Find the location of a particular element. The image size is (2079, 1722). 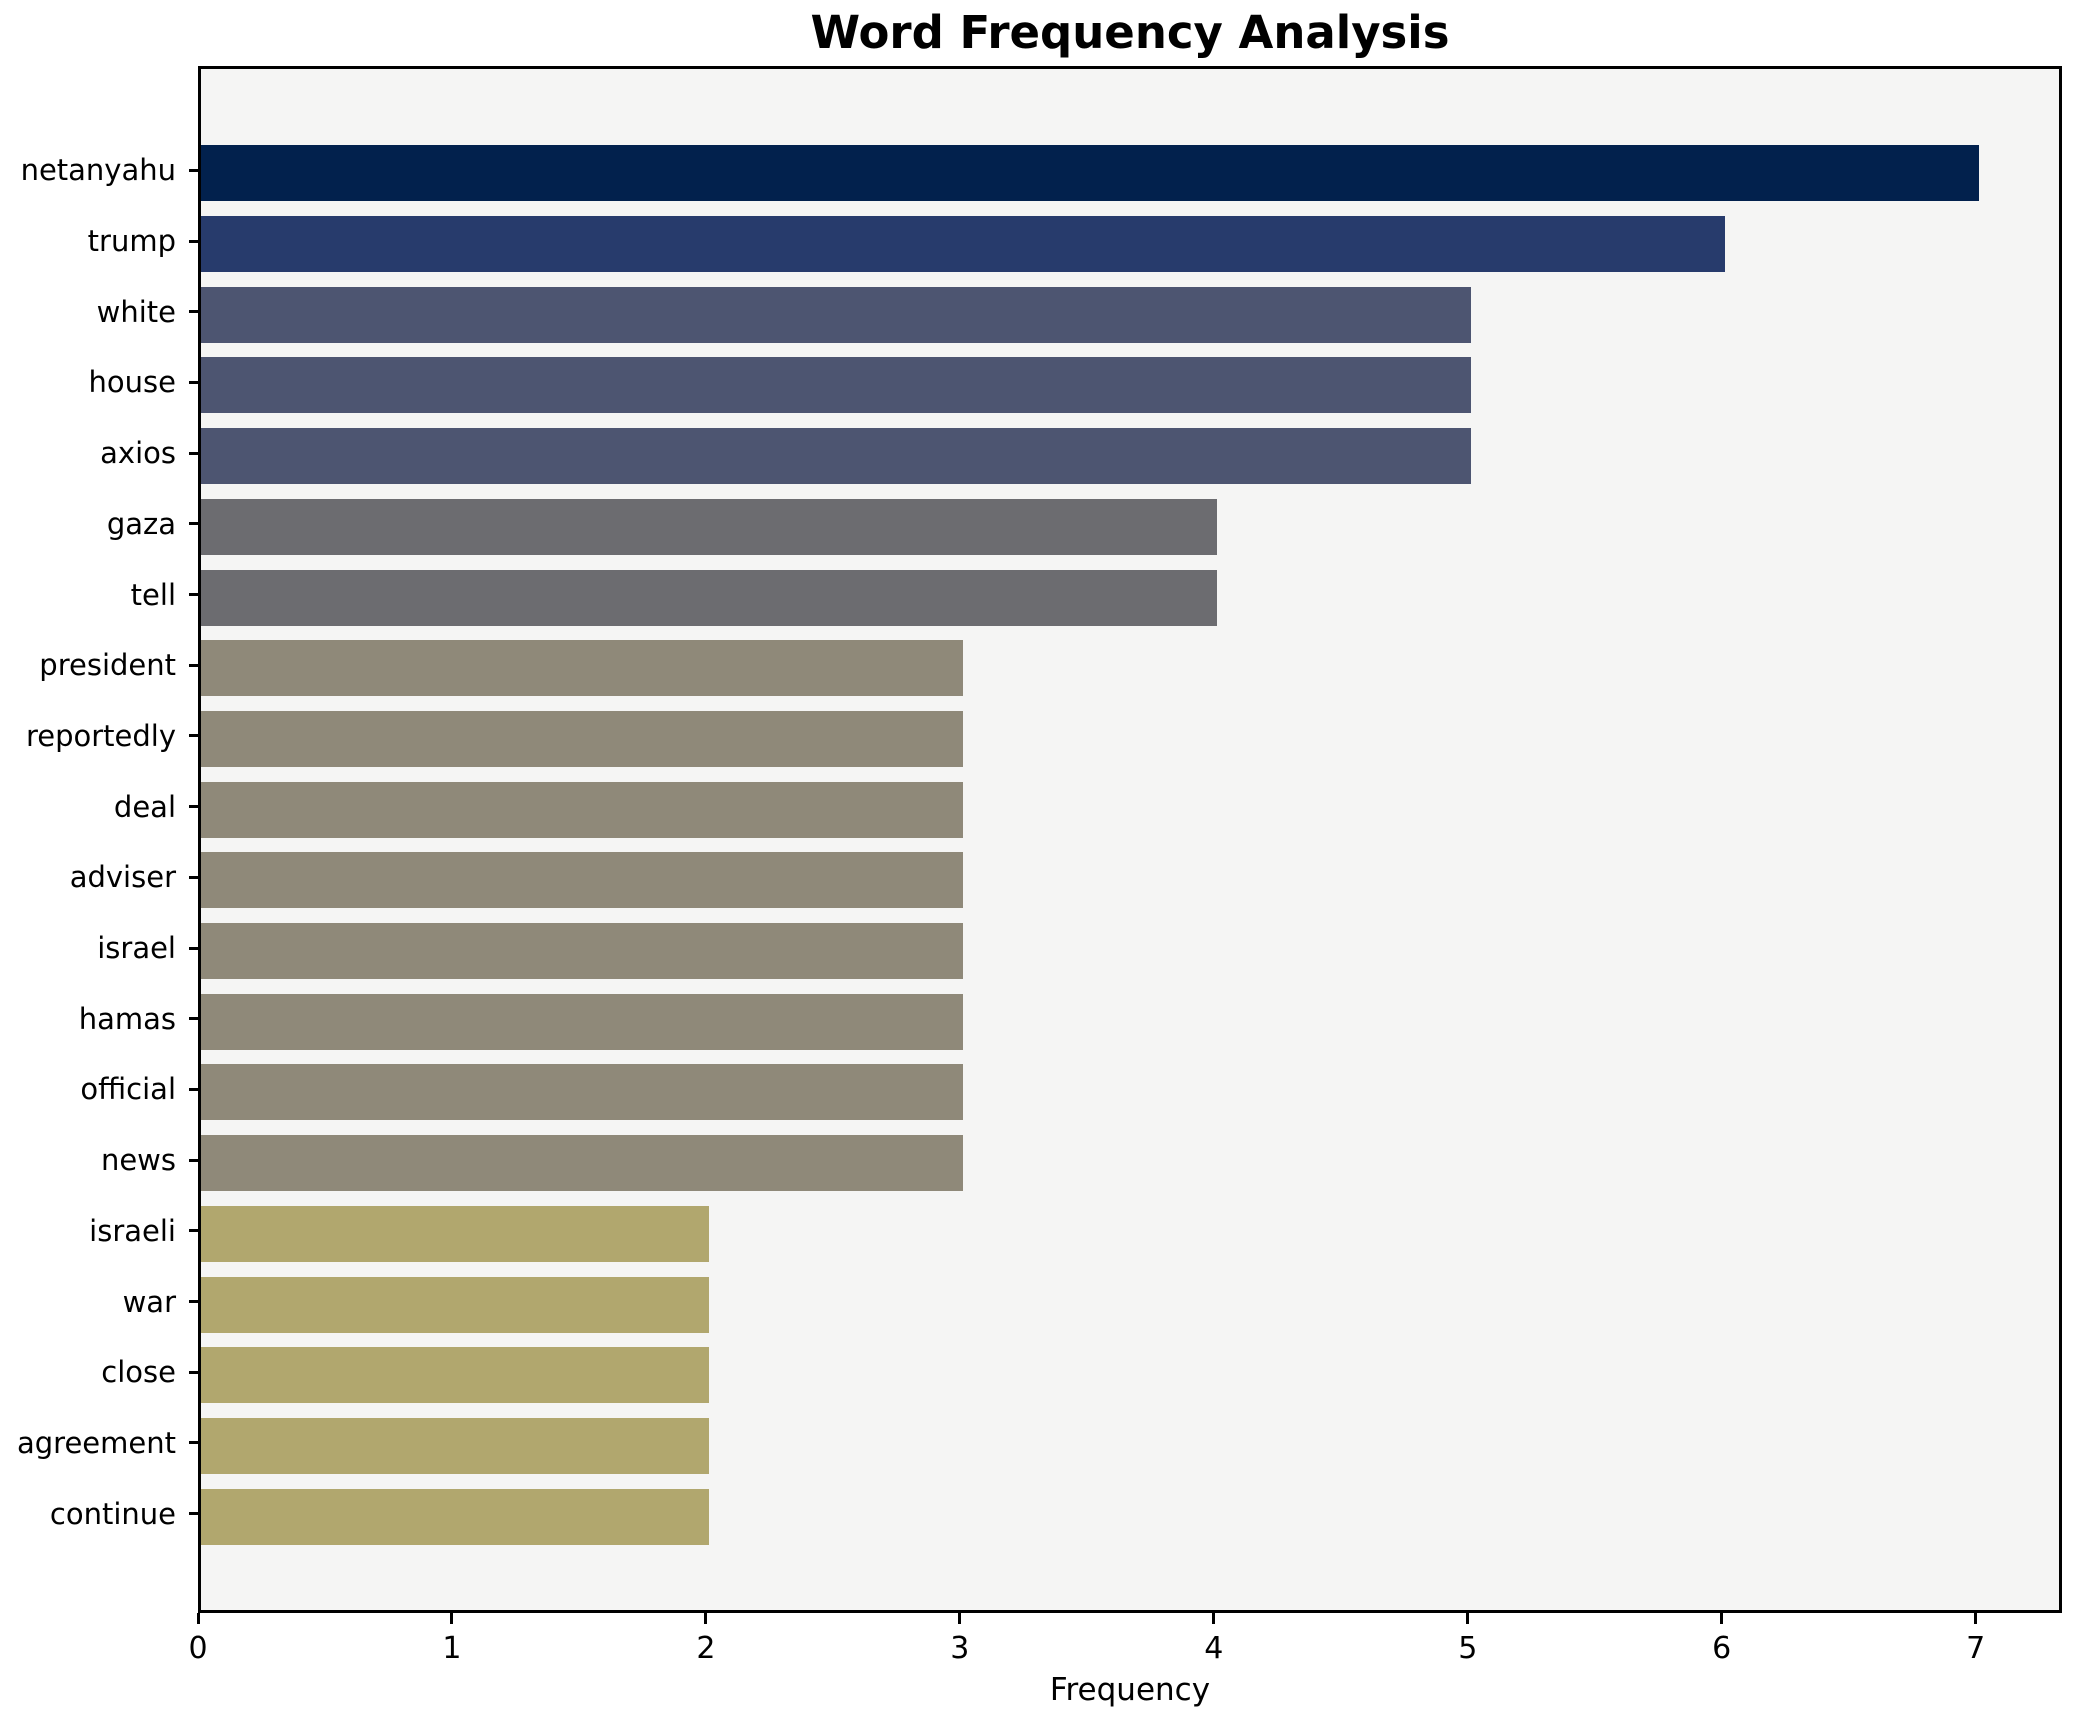

x-tick-label-1: 1 is located at coordinates (452, 1648).